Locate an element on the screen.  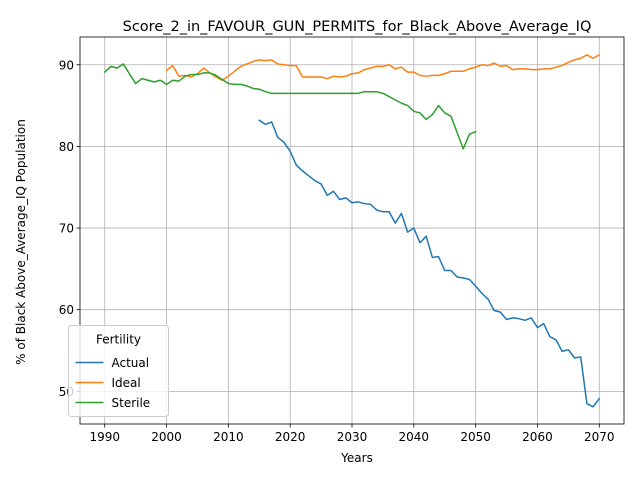
y-tick-label: 80 is located at coordinates (66, 147).